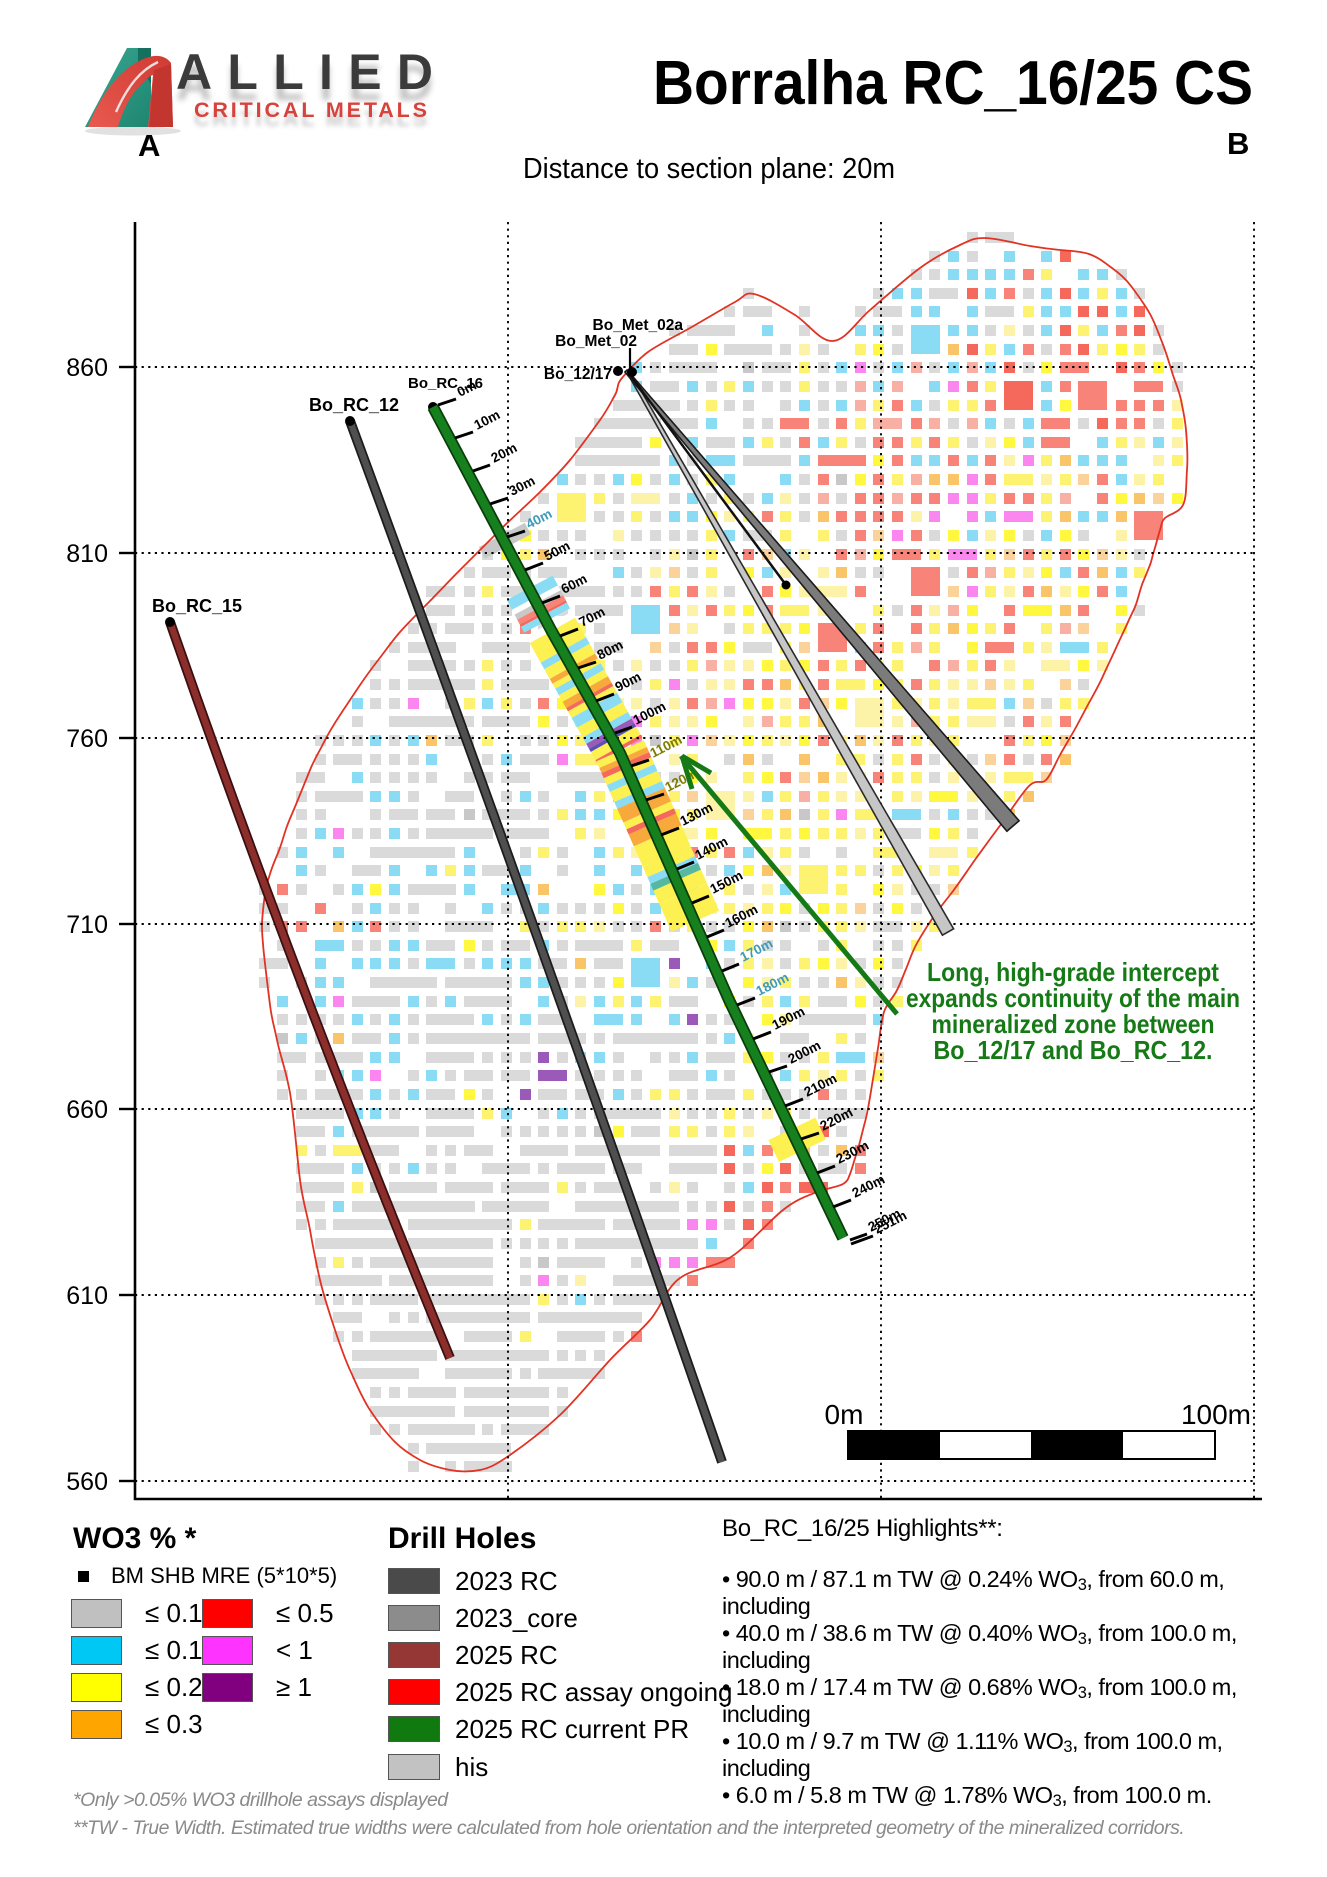 Image resolution: width=1327 pixels, height=1877 pixels. What do you see at coordinates (354, 405) in the screenshot?
I see `svg-text: Bo_RC_12` at bounding box center [354, 405].